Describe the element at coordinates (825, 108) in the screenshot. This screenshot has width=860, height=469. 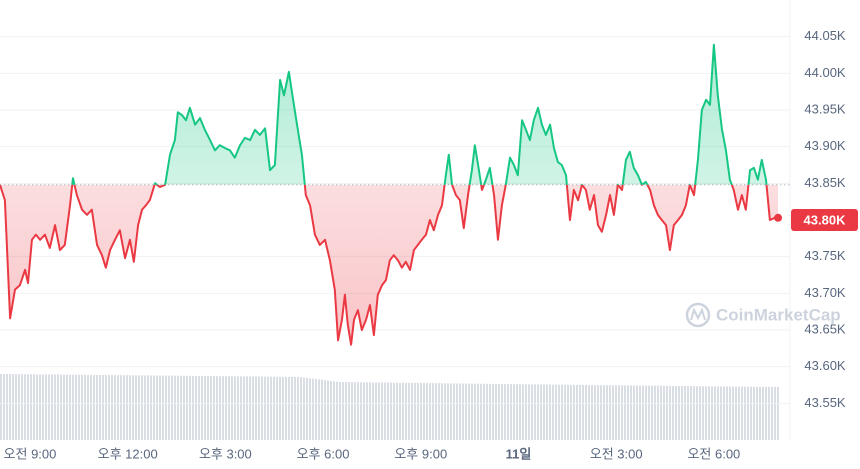
I see `y-tick-label: 43.95K` at that location.